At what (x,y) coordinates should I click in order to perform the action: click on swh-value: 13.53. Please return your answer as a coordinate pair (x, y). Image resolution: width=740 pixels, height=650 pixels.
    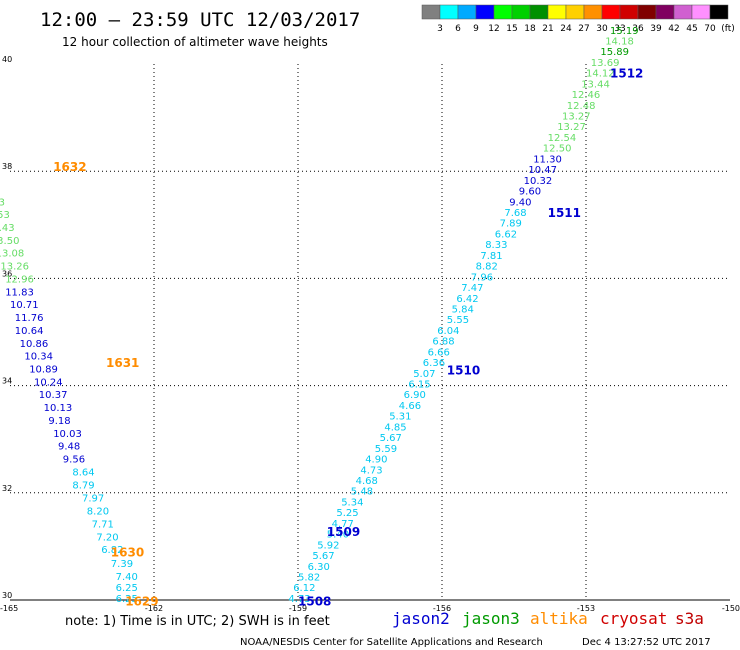
    Looking at the image, I should click on (5, 215).